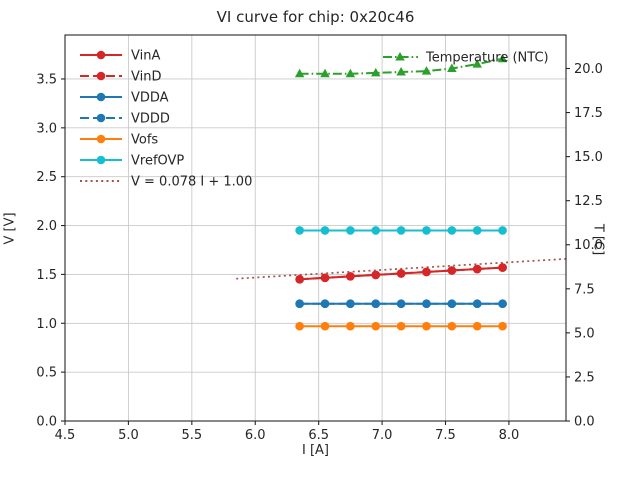 The width and height of the screenshot is (640, 480). Describe the element at coordinates (315, 17) in the screenshot. I see `chart-title: VI curve for chip: 0x20c46` at that location.